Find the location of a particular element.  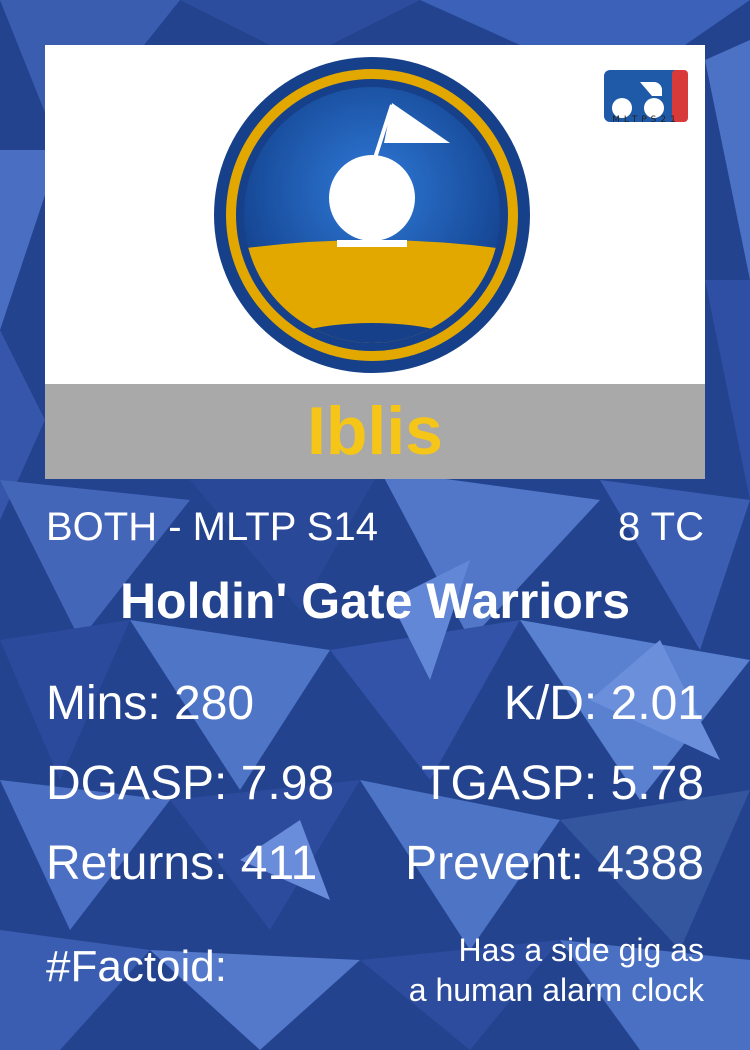

team-logo-icon is located at coordinates (372, 215).